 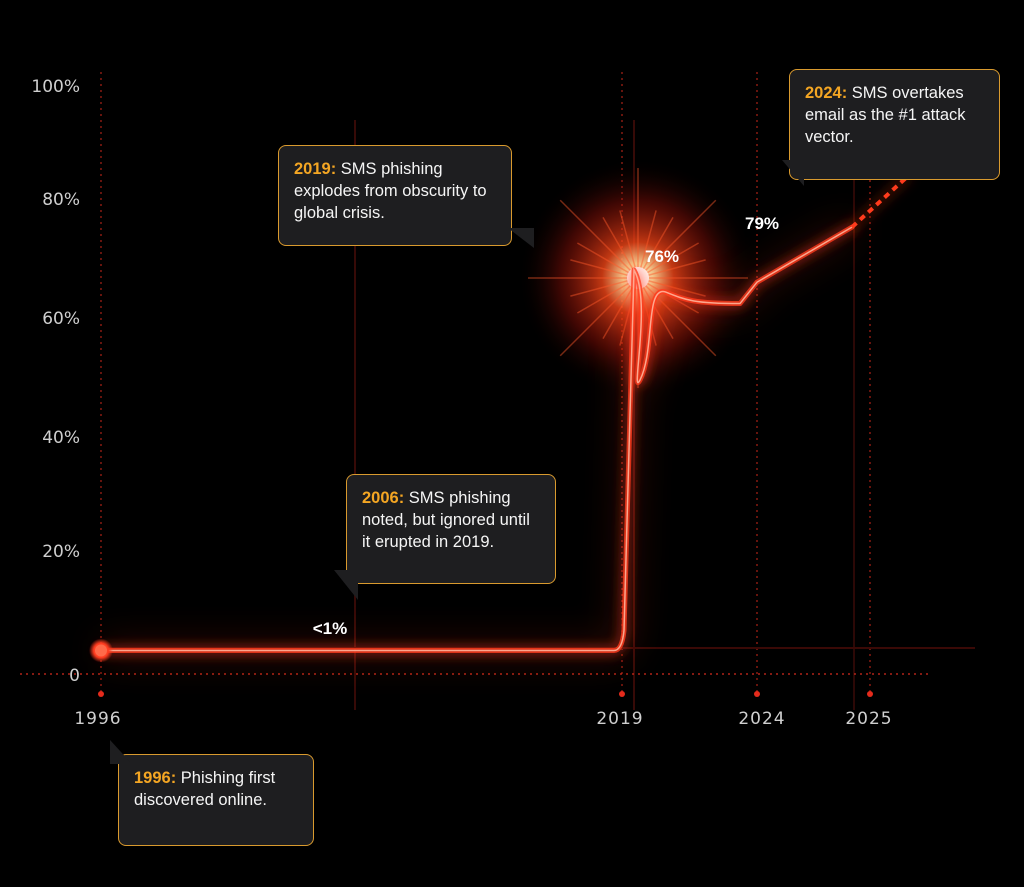 What do you see at coordinates (868, 719) in the screenshot?
I see `x-tick-label: 2025` at bounding box center [868, 719].